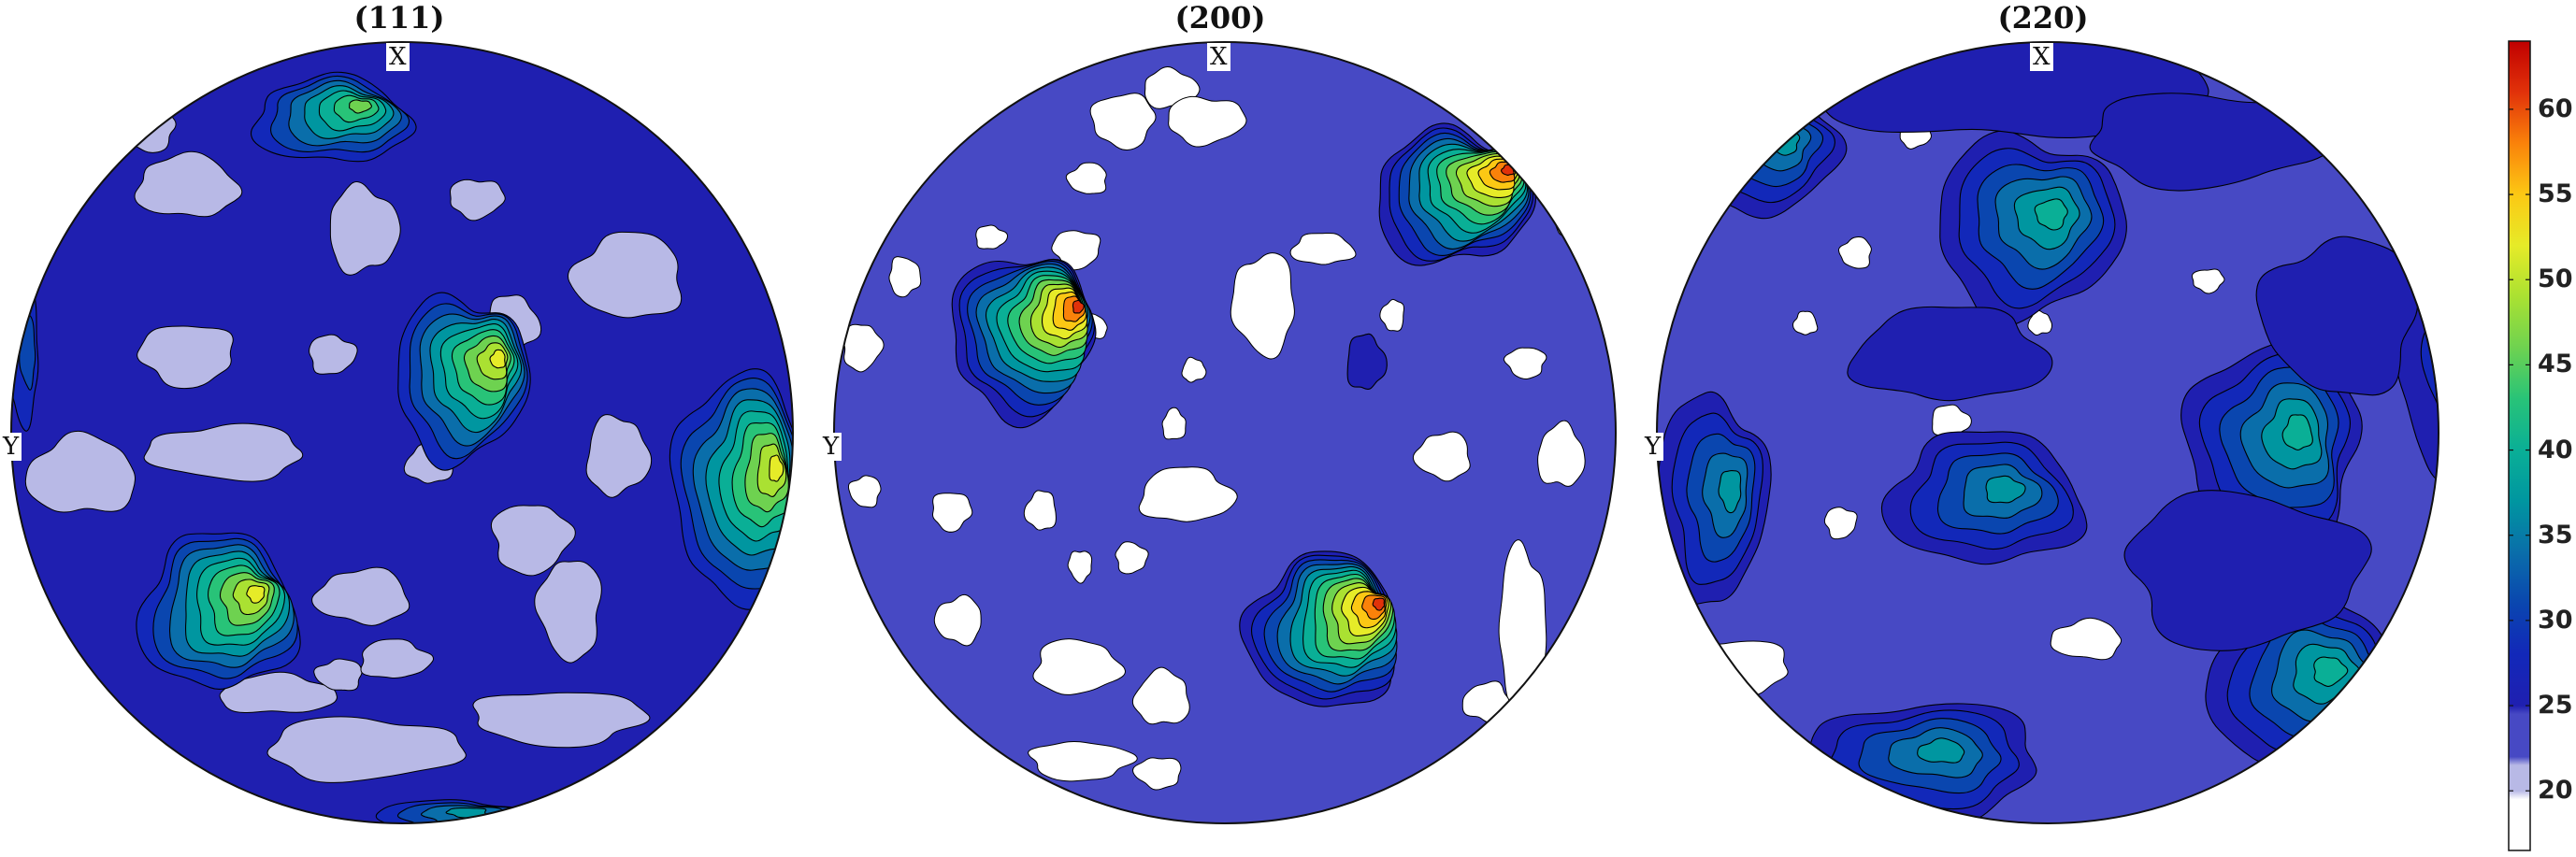  I want to click on colorbar-tick-label: 45, so click(2556, 364).